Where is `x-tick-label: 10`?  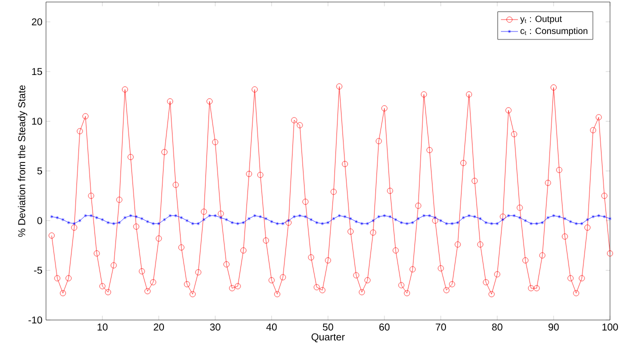
x-tick-label: 10 is located at coordinates (103, 327).